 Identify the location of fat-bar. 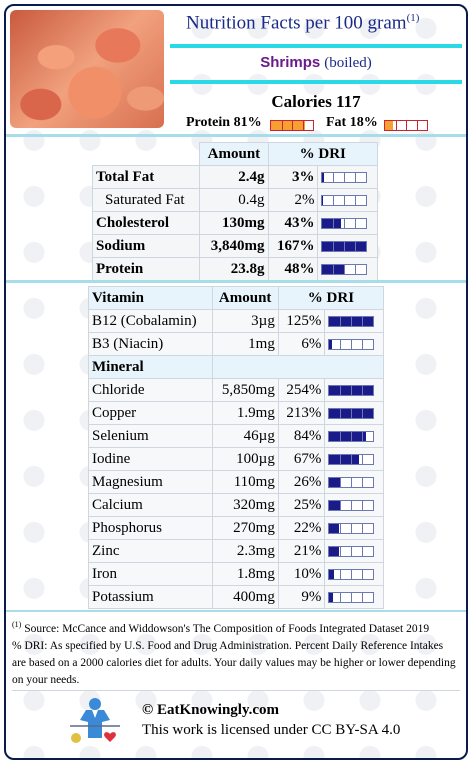
(406, 125).